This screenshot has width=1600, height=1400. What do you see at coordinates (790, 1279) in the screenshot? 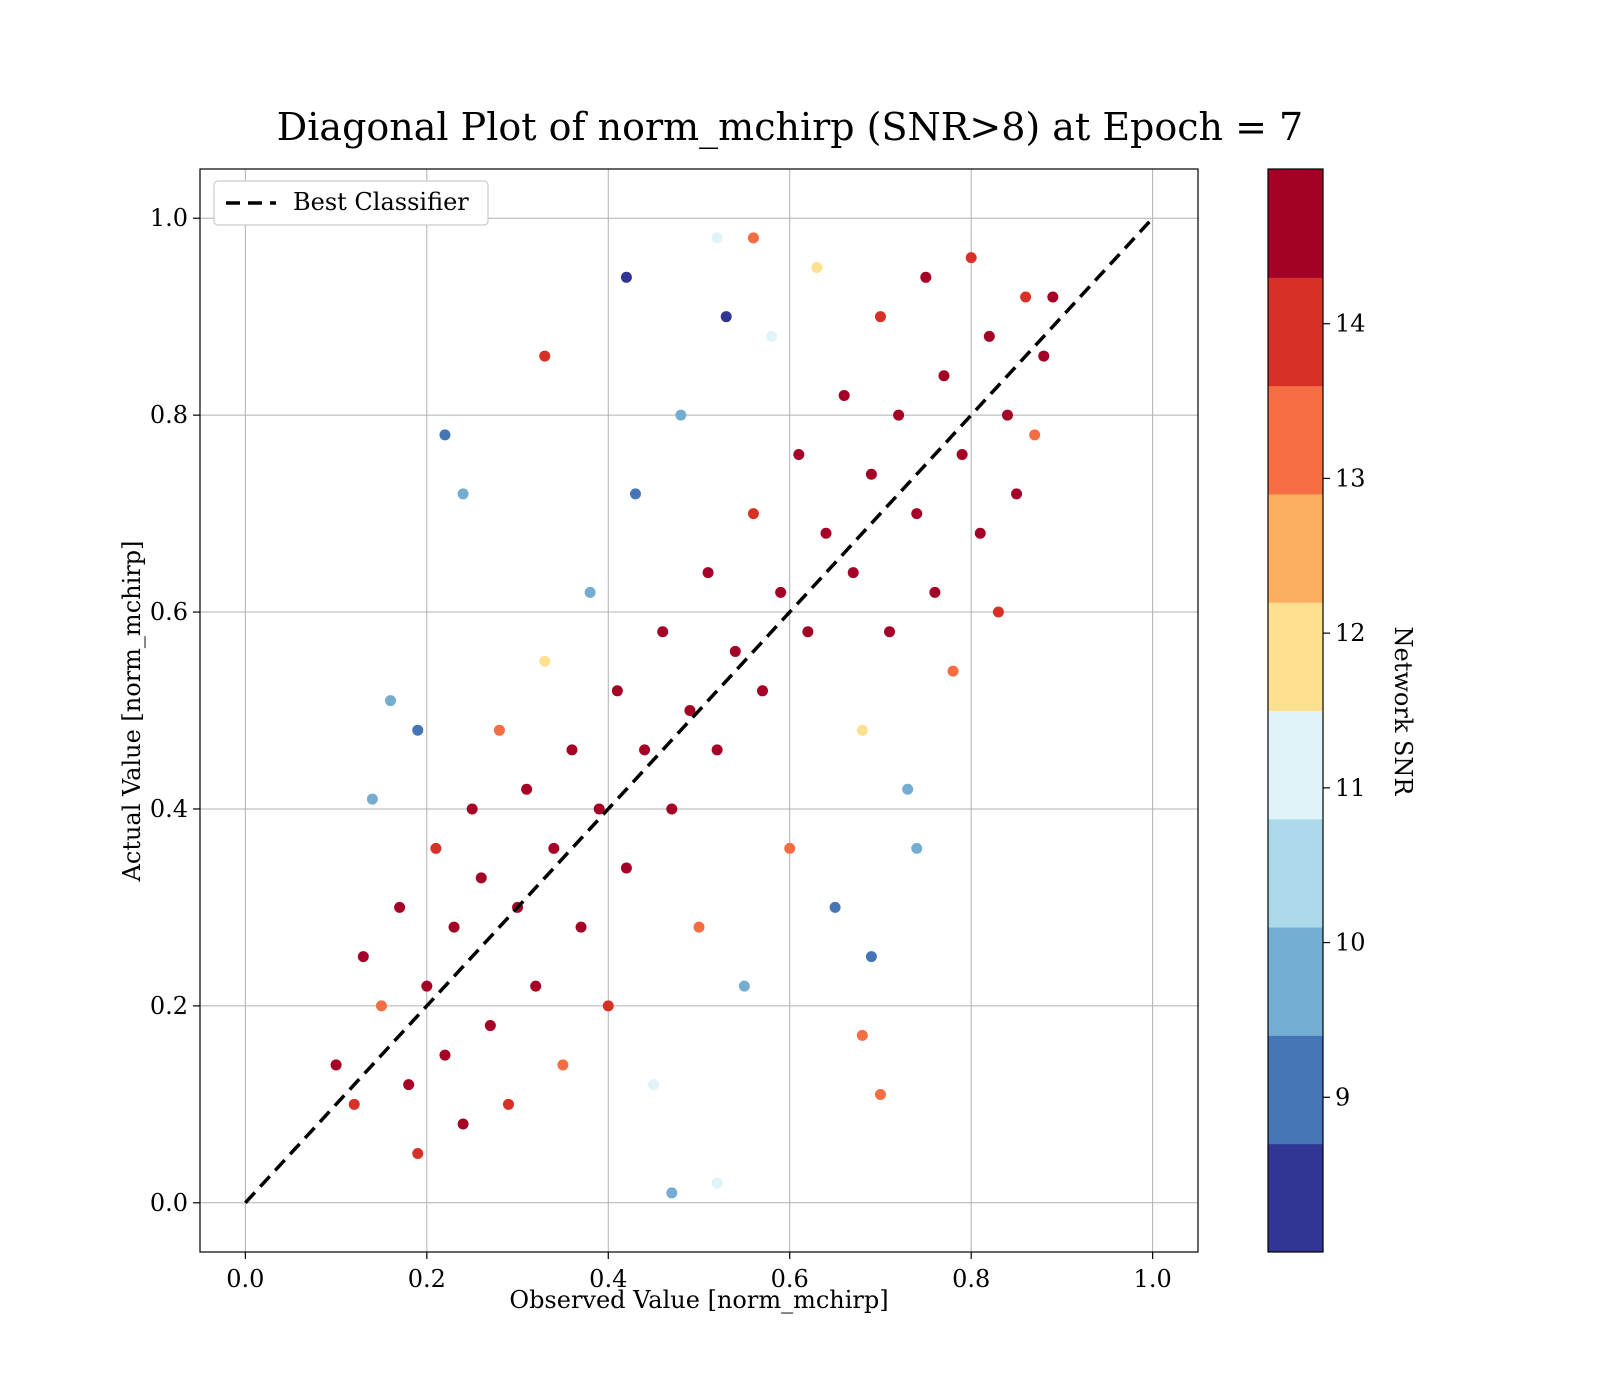
I see `x-tick-label: 0.6` at bounding box center [790, 1279].